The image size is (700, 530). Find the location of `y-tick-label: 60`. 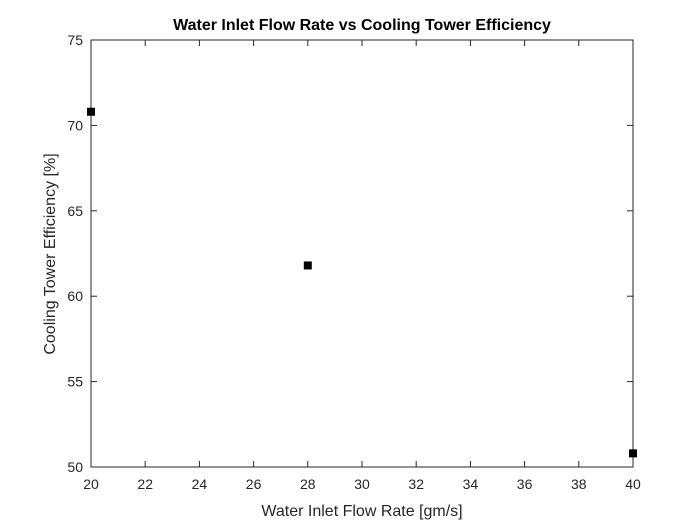

y-tick-label: 60 is located at coordinates (75, 296).